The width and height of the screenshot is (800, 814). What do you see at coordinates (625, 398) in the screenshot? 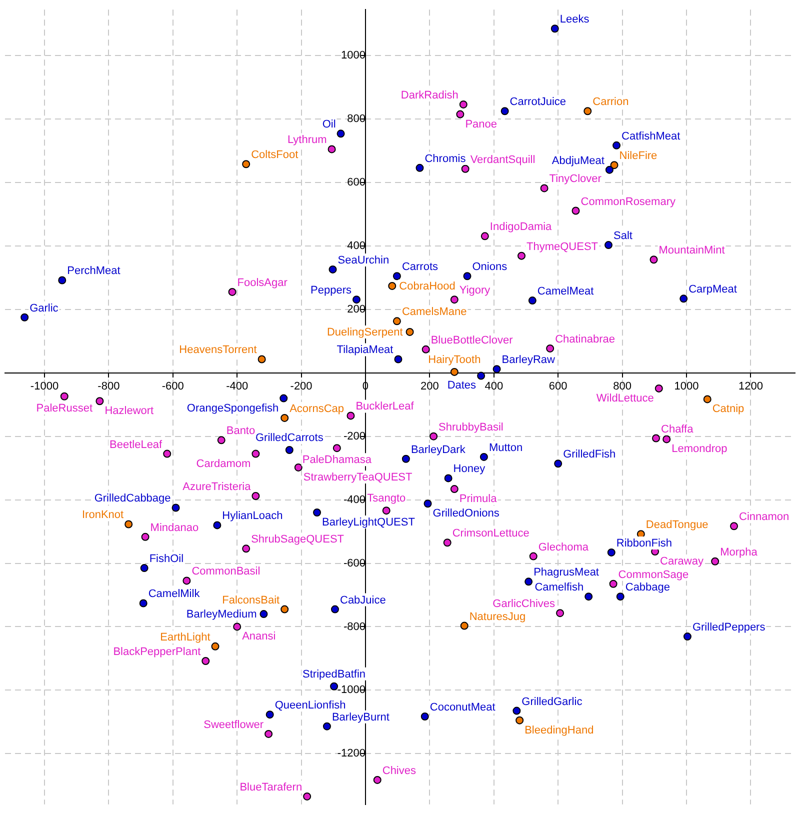
I see `data-label: WildLettuce` at bounding box center [625, 398].